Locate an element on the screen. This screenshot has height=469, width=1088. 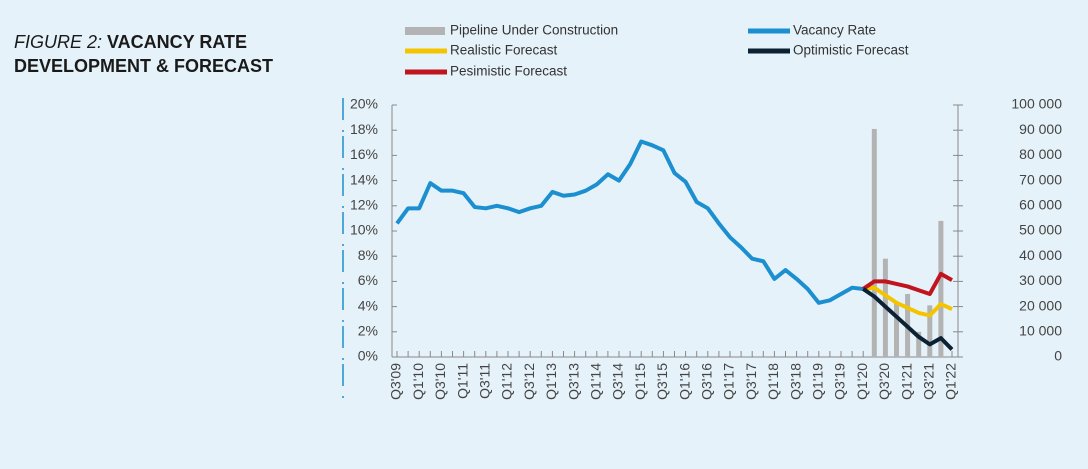
legend-label: Vacancy Rate is located at coordinates (834, 30).